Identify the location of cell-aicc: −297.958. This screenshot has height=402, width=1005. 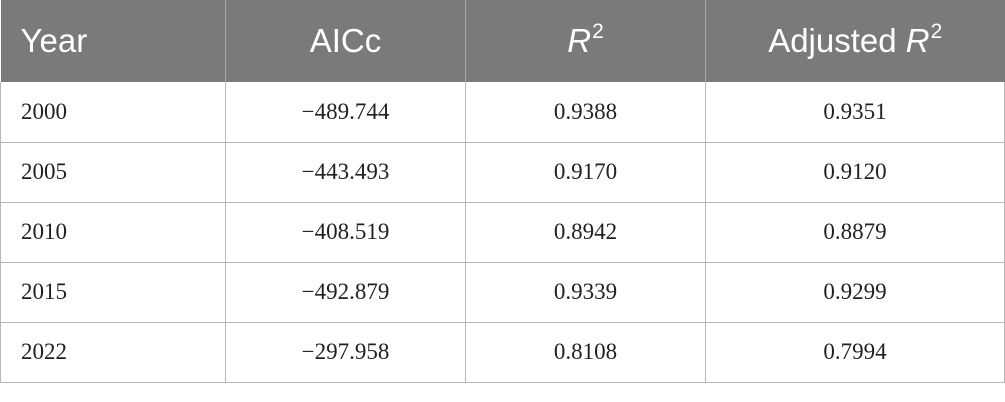
(345, 352).